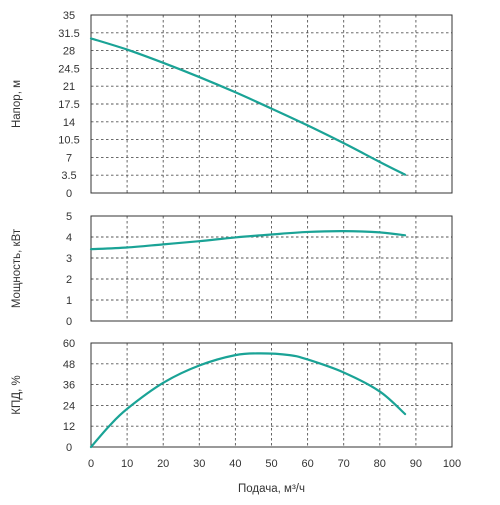 This screenshot has height=505, width=500. Describe the element at coordinates (163, 464) in the screenshot. I see `x-tick-label: 20` at that location.